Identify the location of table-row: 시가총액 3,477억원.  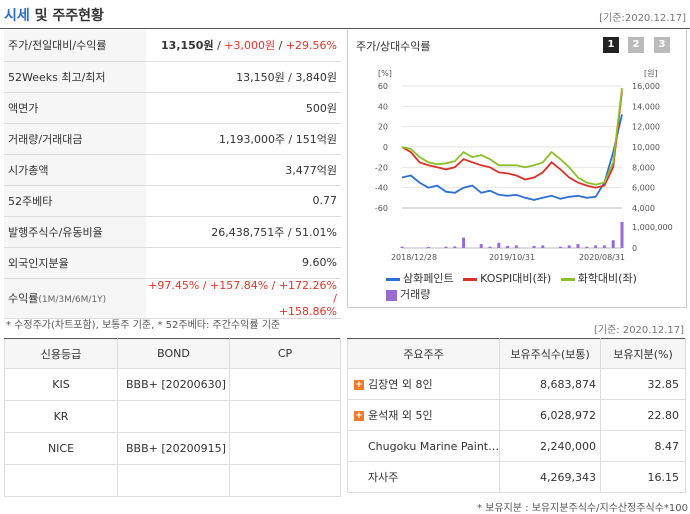
(172, 170).